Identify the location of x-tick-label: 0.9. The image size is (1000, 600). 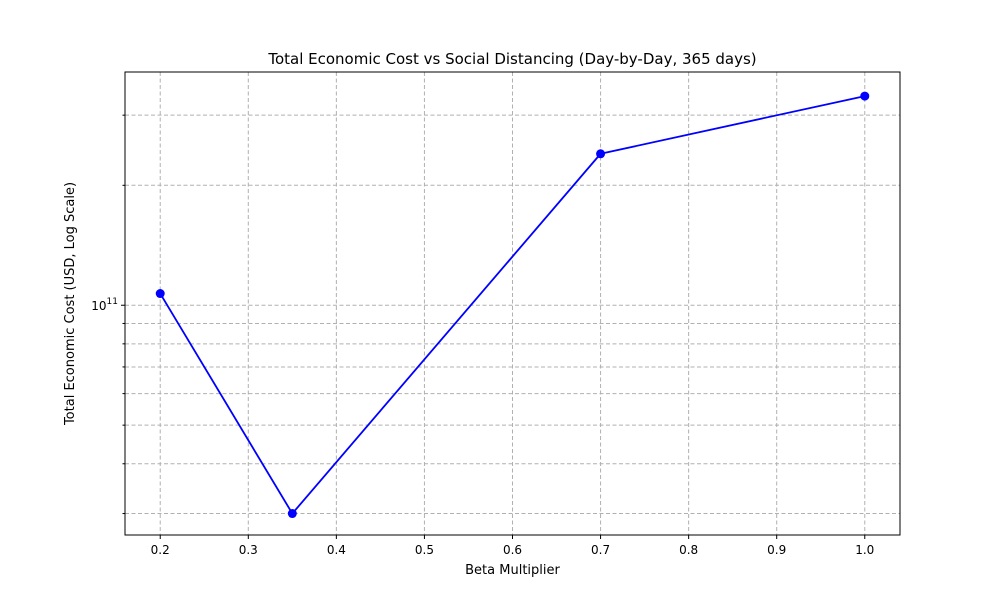
(776, 550).